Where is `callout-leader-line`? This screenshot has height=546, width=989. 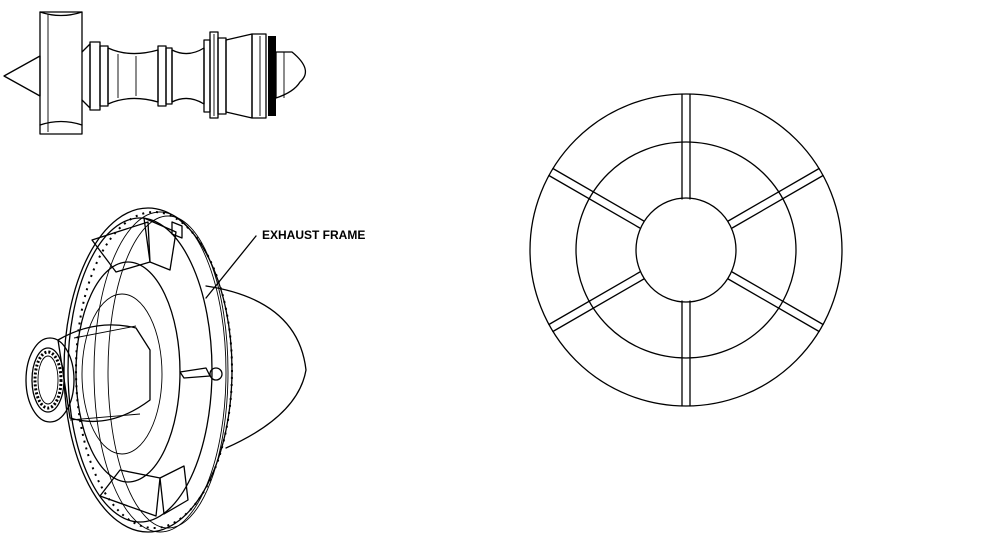 callout-leader-line is located at coordinates (231, 267).